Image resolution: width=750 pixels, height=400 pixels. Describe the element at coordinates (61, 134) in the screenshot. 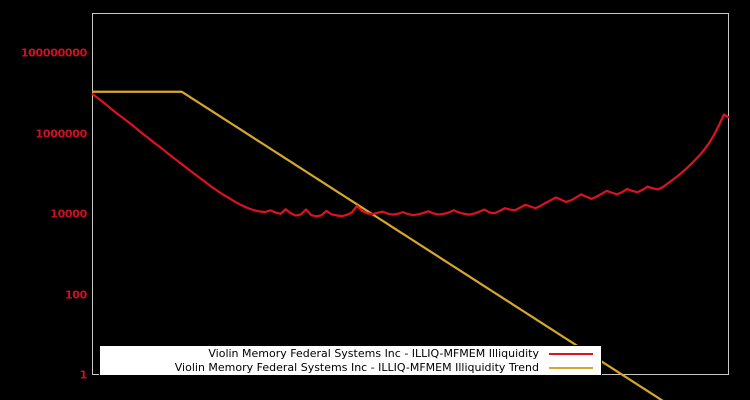

I see `y-tick-label: 1000000` at that location.